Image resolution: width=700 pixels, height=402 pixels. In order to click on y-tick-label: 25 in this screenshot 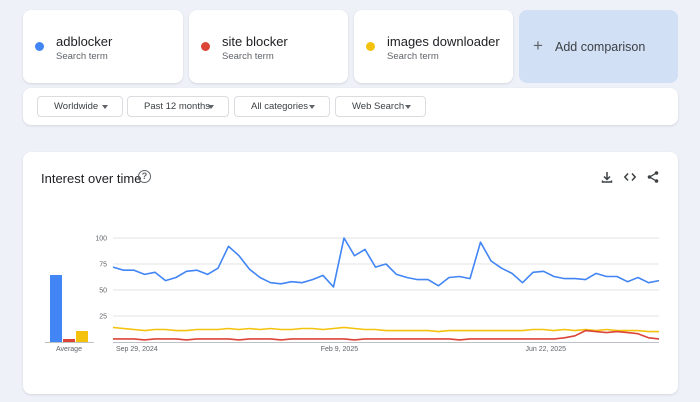, I will do `click(103, 317)`.